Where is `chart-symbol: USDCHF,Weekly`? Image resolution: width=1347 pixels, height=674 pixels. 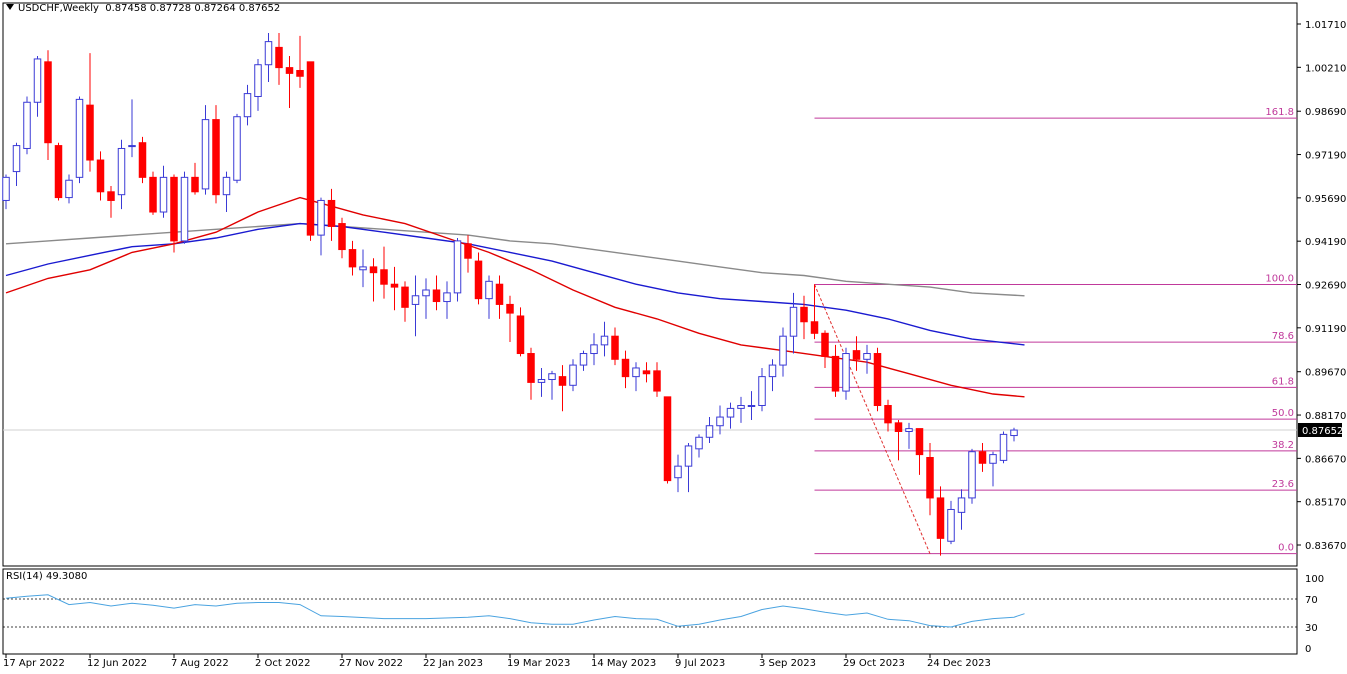
chart-symbol: USDCHF,Weekly is located at coordinates (58, 8).